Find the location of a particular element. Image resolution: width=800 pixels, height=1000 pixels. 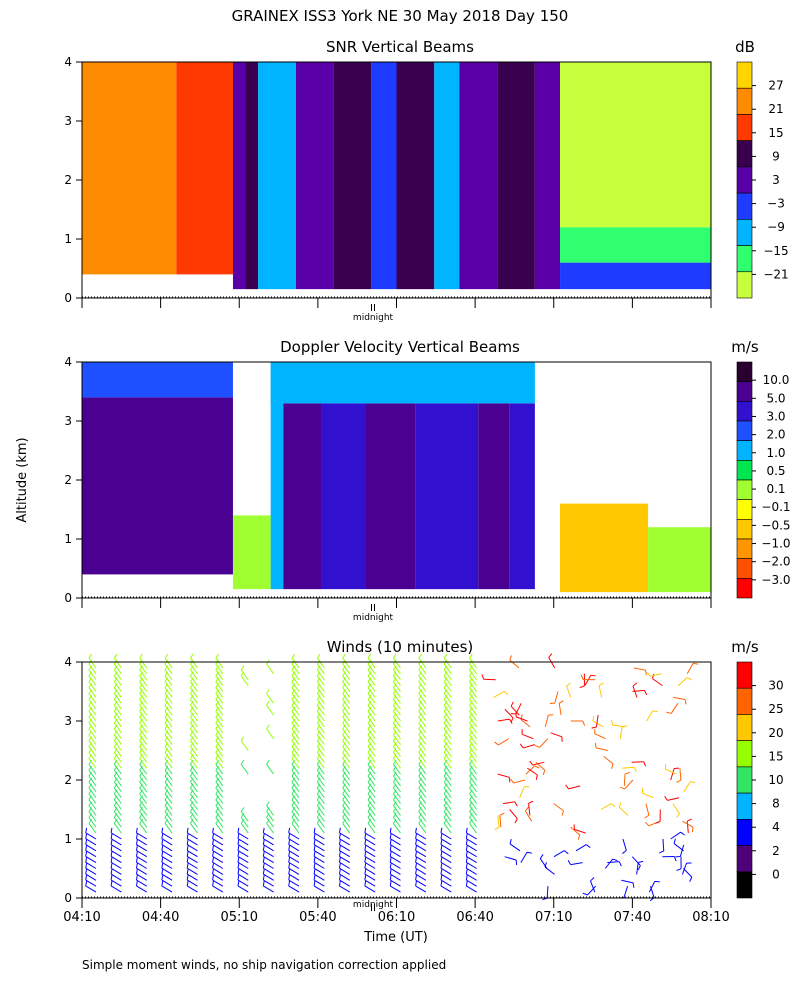

y-tick-label: 4 is located at coordinates (68, 62).